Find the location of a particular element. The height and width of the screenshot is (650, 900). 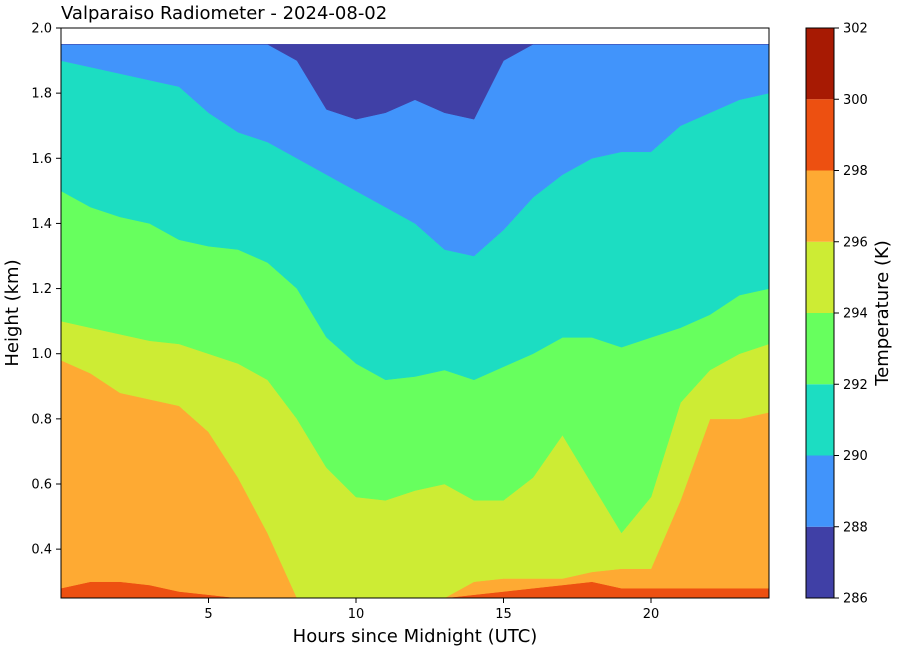

y-tick-label: 0.8 is located at coordinates (41, 419).